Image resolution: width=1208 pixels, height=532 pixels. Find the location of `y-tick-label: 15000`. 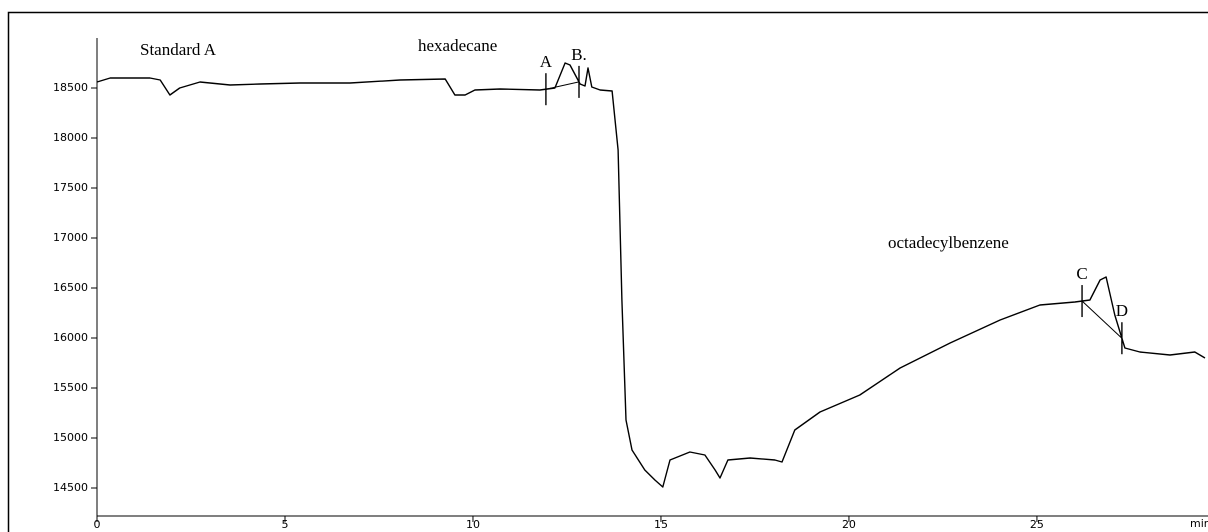

y-tick-label: 15000 is located at coordinates (70, 437).